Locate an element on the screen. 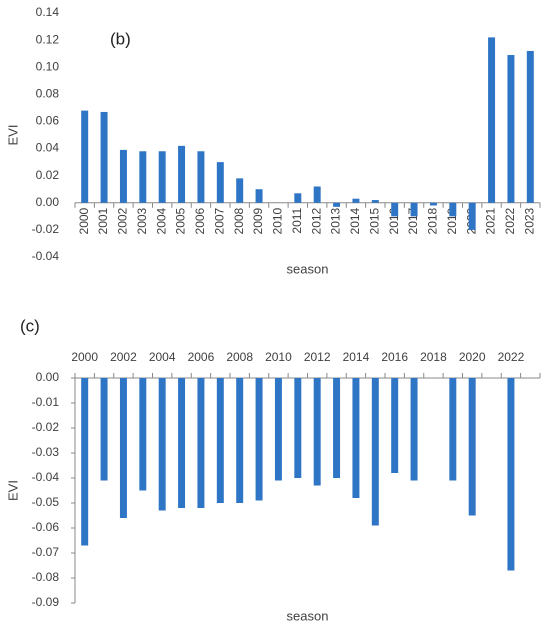 Image resolution: width=550 pixels, height=629 pixels. y-tick-label: -0.03 is located at coordinates (46, 452).